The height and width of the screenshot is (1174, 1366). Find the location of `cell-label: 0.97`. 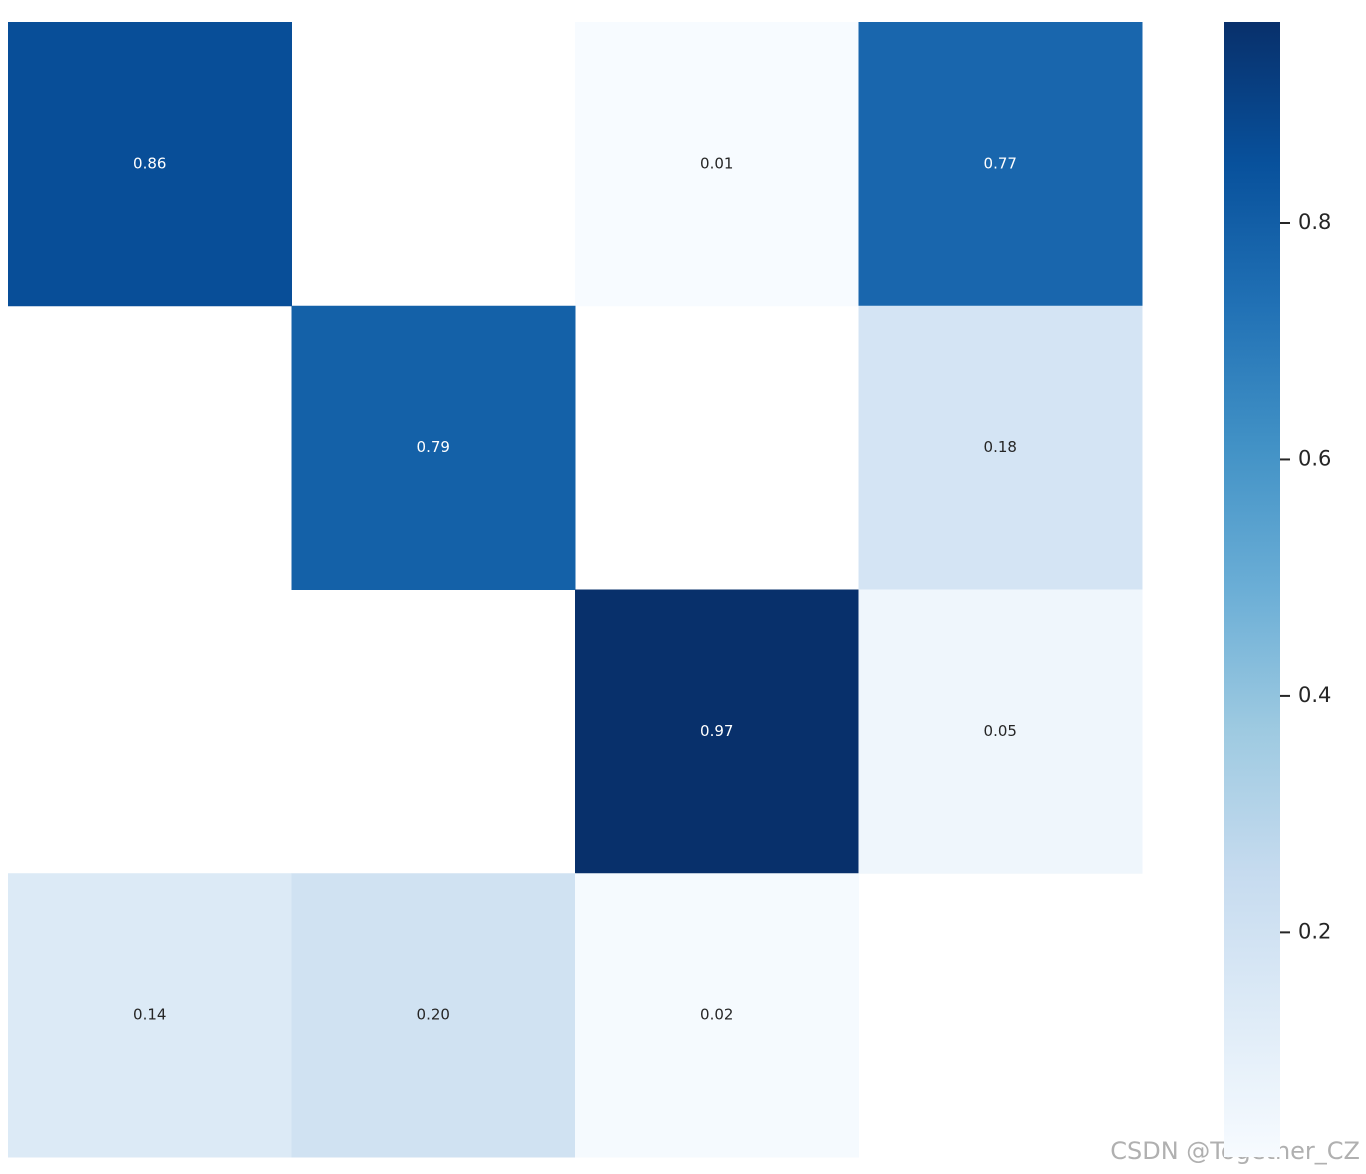

cell-label: 0.97 is located at coordinates (716, 731).